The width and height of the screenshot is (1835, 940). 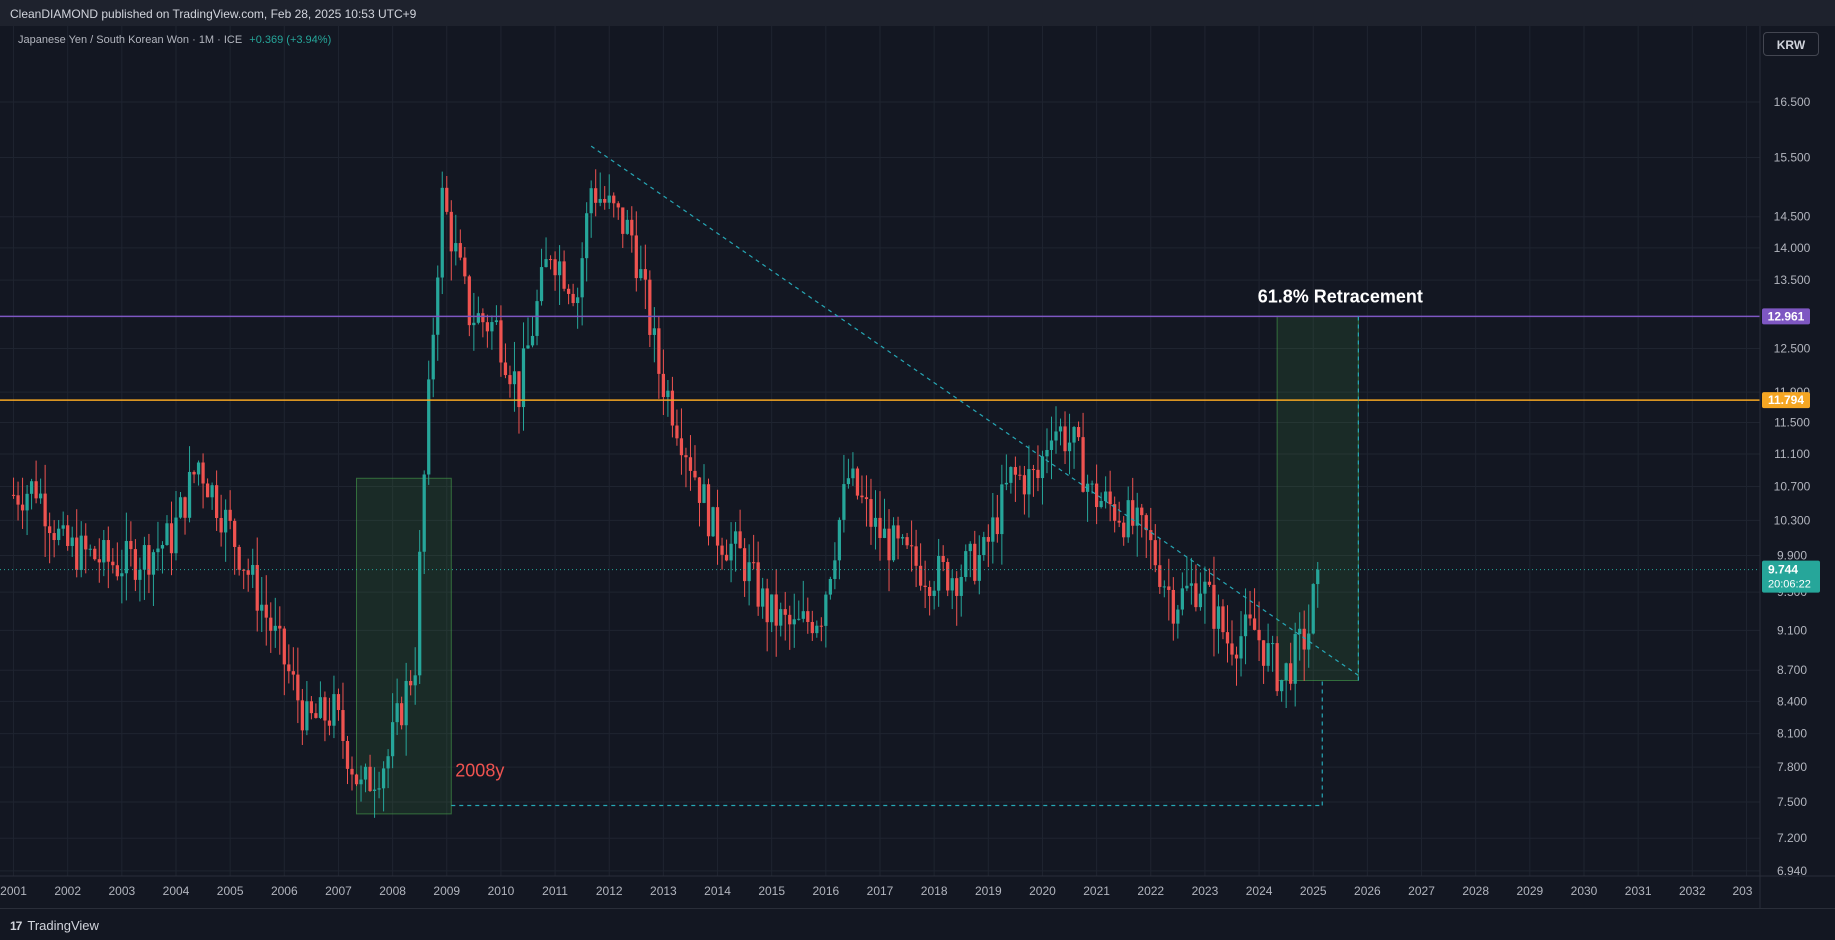 I want to click on x-tick-label: 2003, so click(x=121, y=891).